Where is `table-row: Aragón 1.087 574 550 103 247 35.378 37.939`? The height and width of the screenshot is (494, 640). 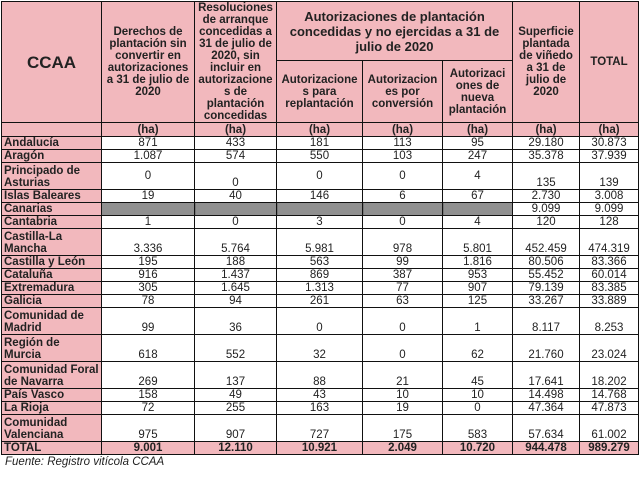 table-row: Aragón 1.087 574 550 103 247 35.378 37.939 is located at coordinates (320, 156).